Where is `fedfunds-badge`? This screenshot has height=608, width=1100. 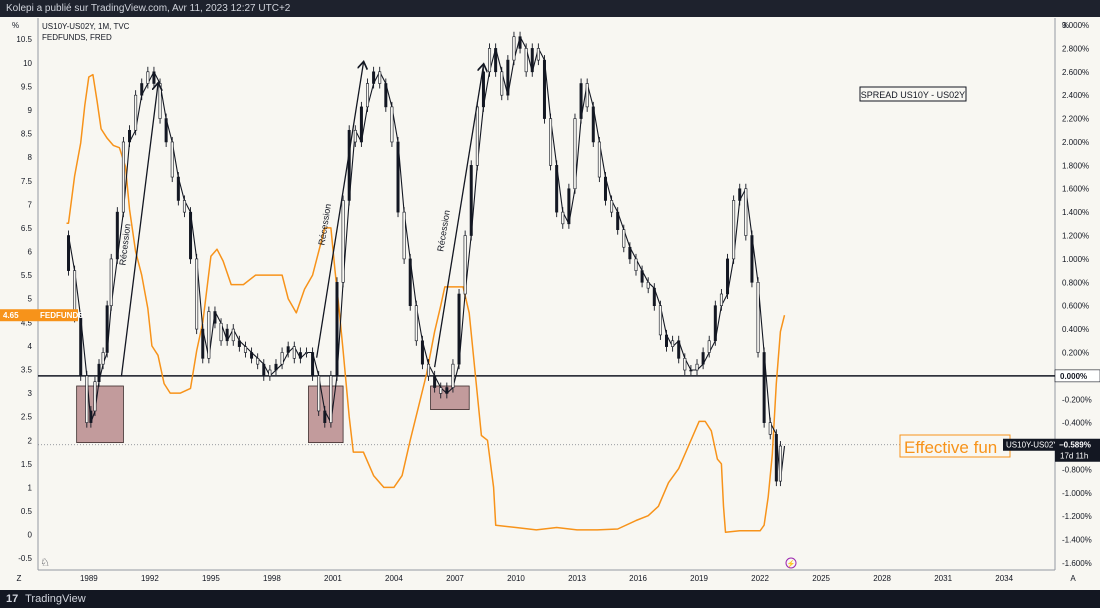
fedfunds-badge is located at coordinates (39, 315).